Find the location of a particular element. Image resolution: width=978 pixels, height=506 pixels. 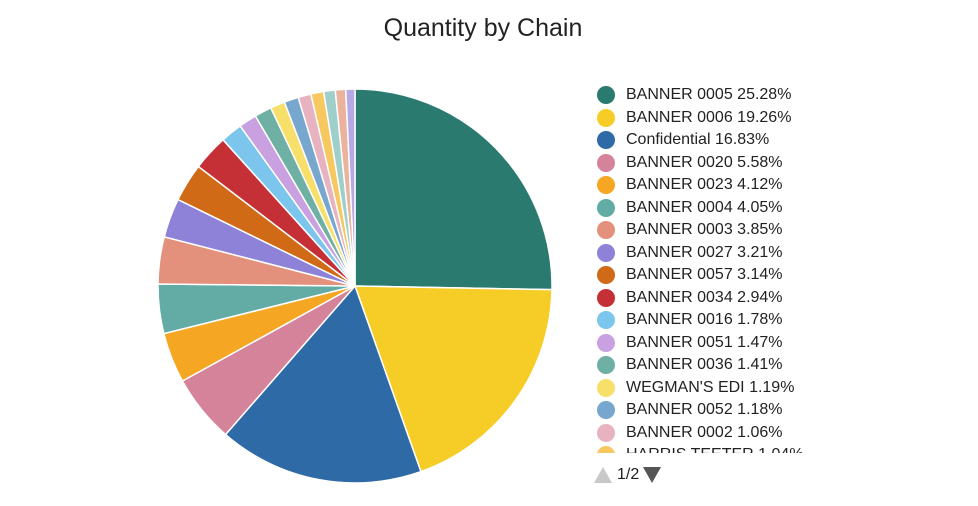

pager-label: 1/2 is located at coordinates (628, 474).